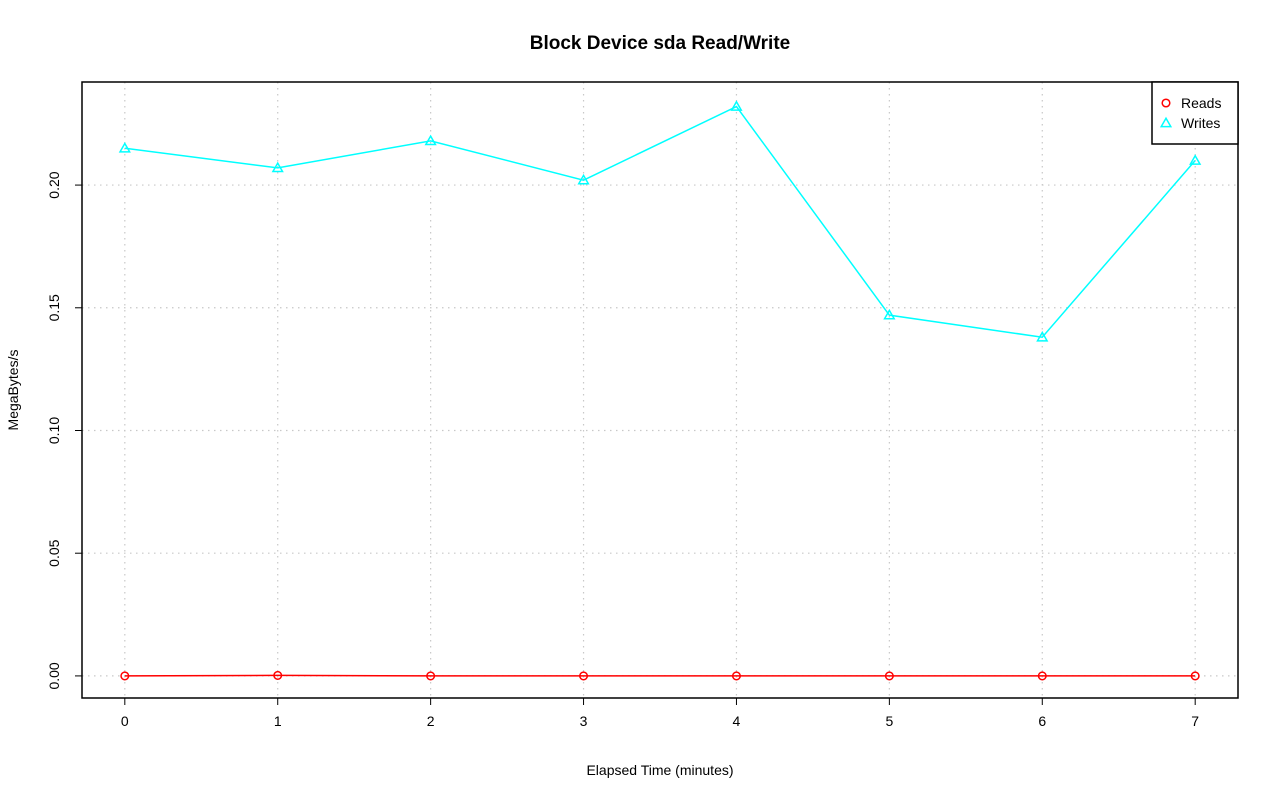 This screenshot has height=801, width=1280. What do you see at coordinates (54, 675) in the screenshot?
I see `y-tick-label: 0.00` at bounding box center [54, 675].